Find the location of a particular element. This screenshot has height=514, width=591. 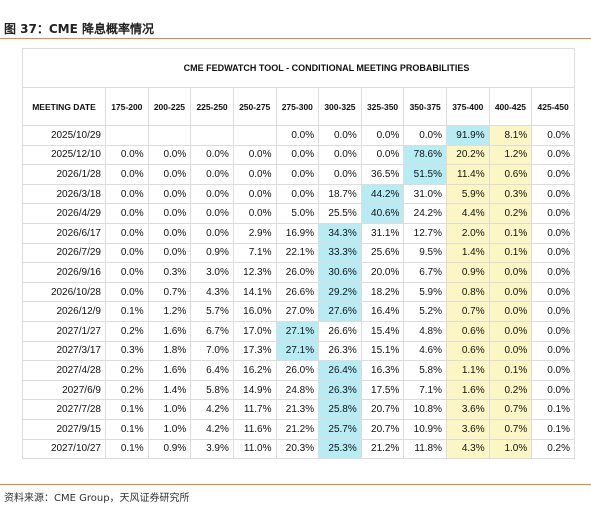

probability-cell: 5.9% is located at coordinates (468, 194).